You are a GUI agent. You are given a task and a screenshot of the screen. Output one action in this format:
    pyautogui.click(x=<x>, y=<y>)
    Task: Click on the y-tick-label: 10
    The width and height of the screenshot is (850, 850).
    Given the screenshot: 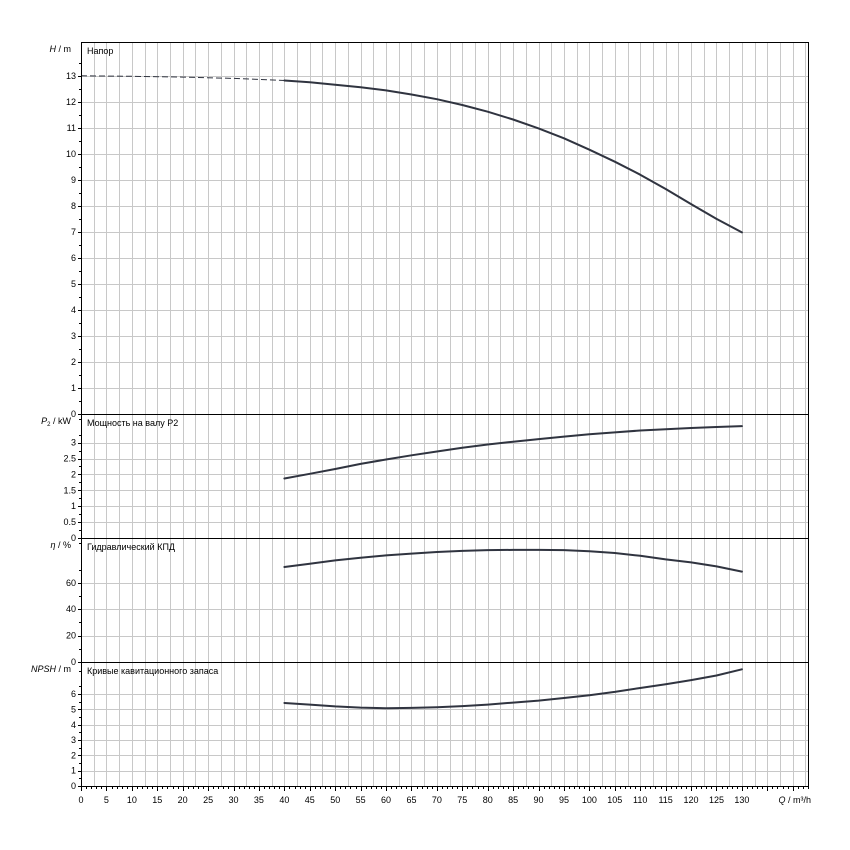 What is the action you would take?
    pyautogui.click(x=71, y=154)
    